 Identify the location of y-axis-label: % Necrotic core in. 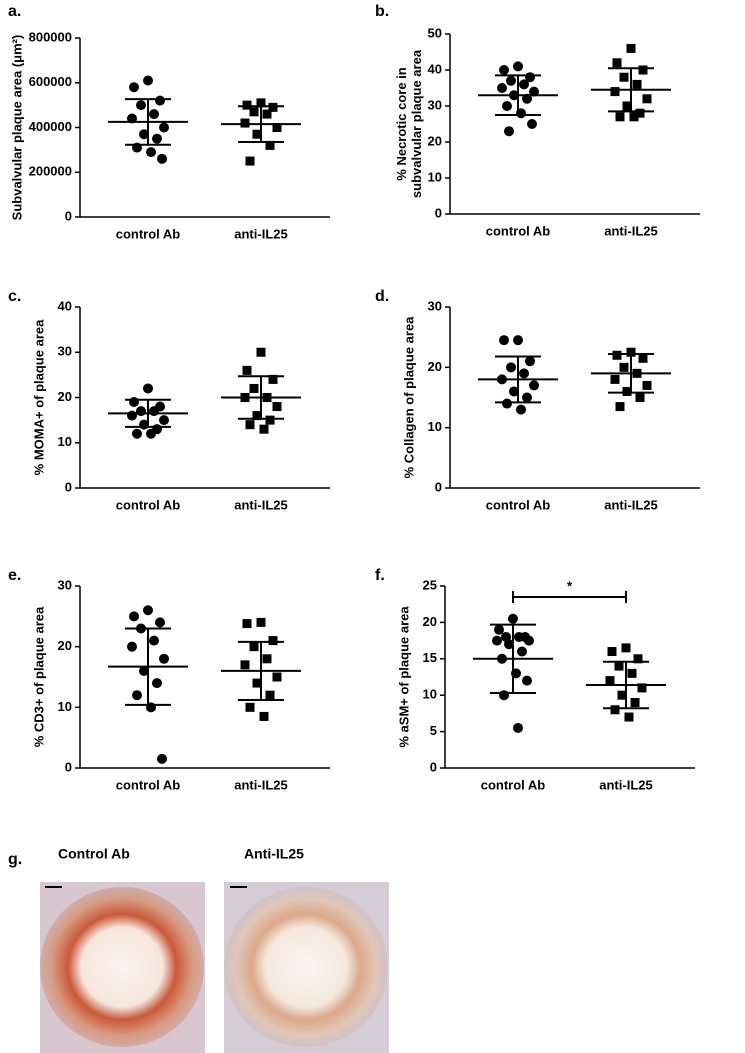
(401, 123).